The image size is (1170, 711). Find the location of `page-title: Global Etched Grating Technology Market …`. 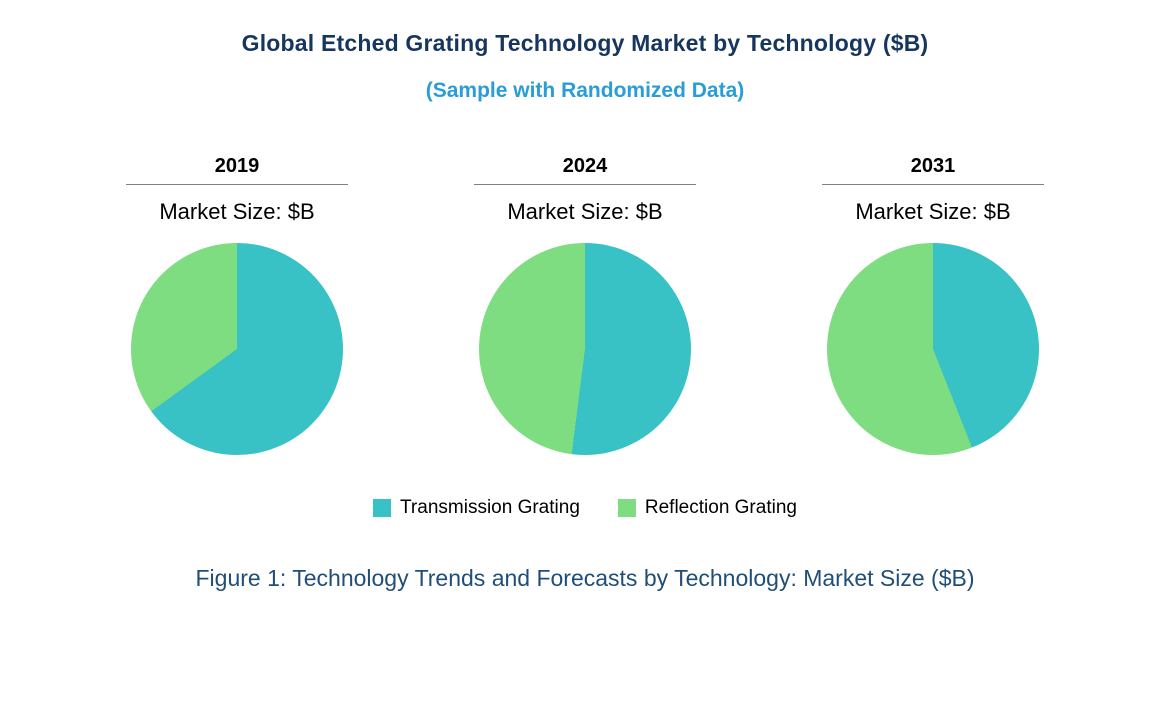

page-title: Global Etched Grating Technology Market … is located at coordinates (585, 43).